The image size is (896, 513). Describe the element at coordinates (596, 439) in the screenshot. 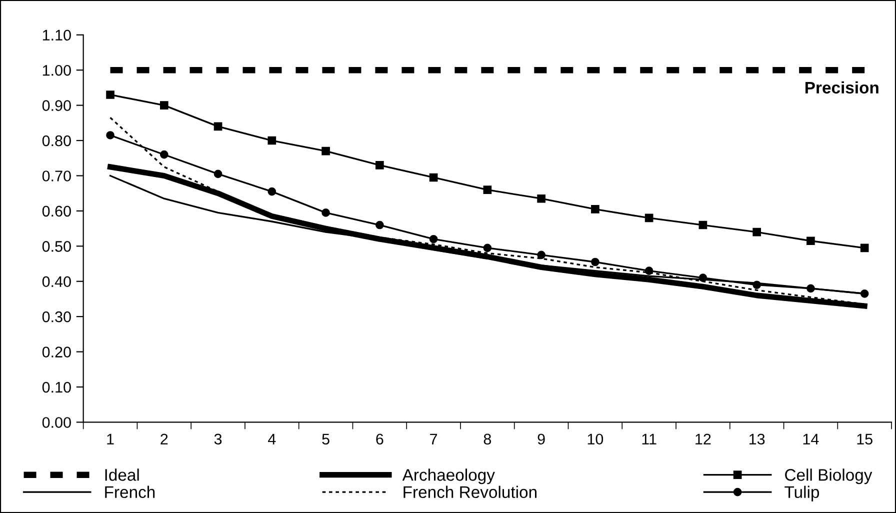

I see `x-tick-label: 10` at that location.